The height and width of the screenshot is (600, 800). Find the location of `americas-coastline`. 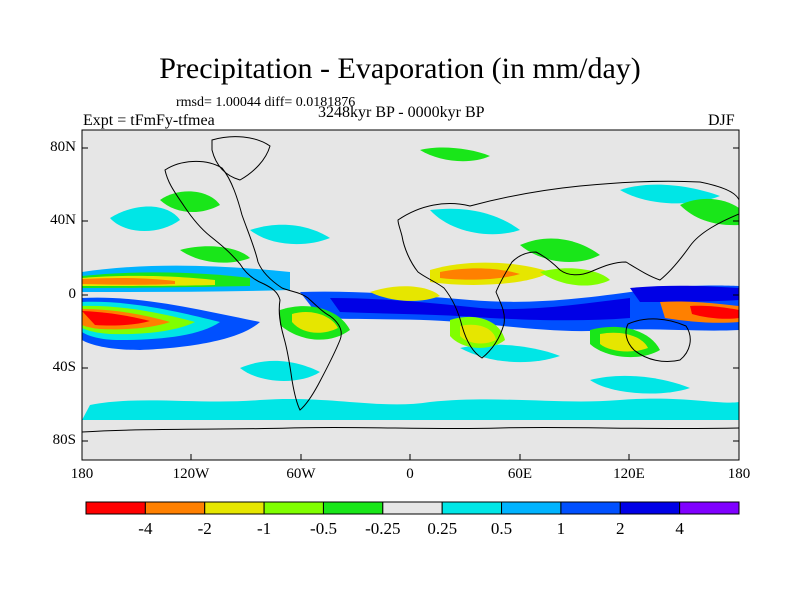

americas-coastline is located at coordinates (253, 286).